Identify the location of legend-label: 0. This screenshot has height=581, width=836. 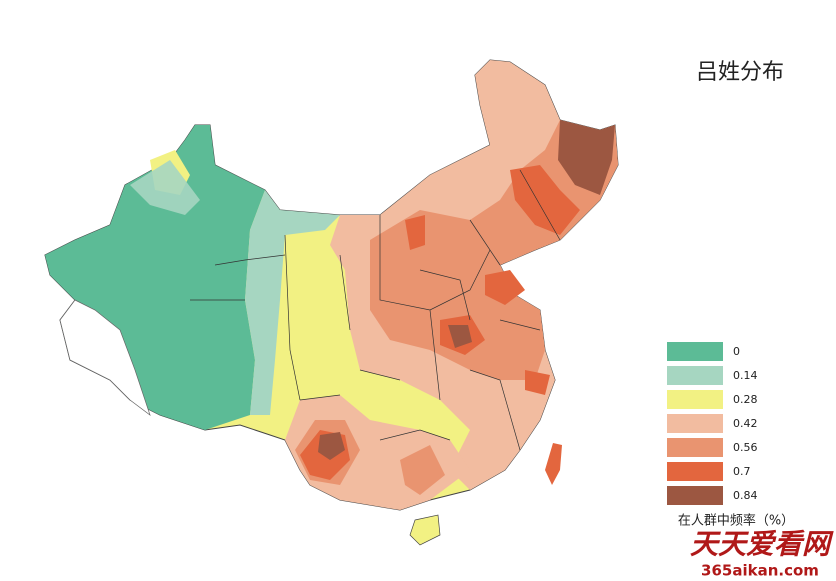
(736, 351).